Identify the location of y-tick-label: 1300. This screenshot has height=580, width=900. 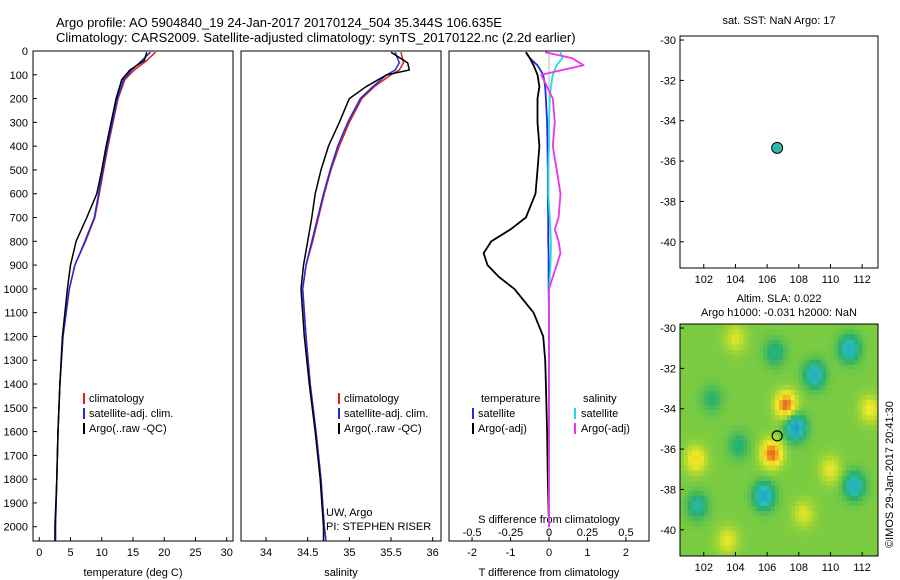
(16, 361).